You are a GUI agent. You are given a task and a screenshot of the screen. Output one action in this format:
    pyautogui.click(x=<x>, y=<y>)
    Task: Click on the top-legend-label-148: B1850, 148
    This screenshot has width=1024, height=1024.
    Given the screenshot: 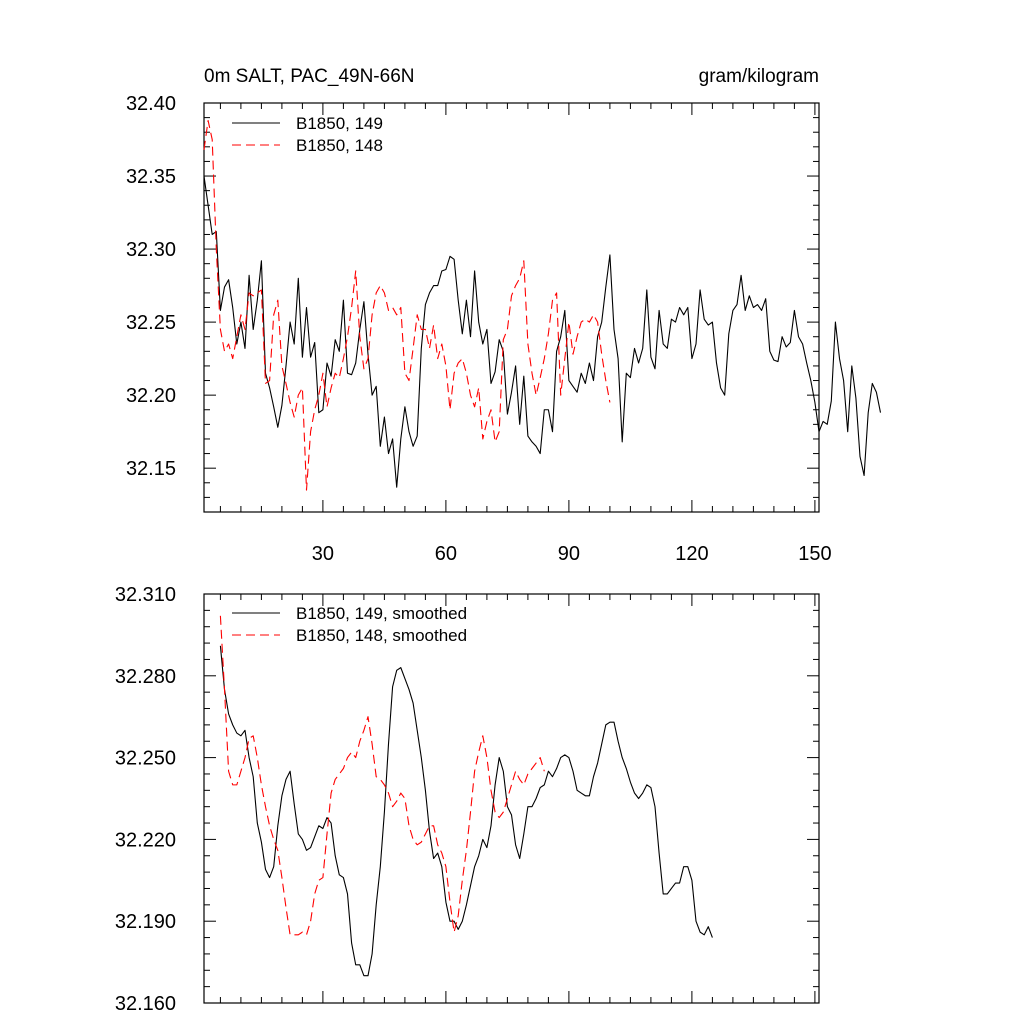 What is the action you would take?
    pyautogui.click(x=339, y=145)
    